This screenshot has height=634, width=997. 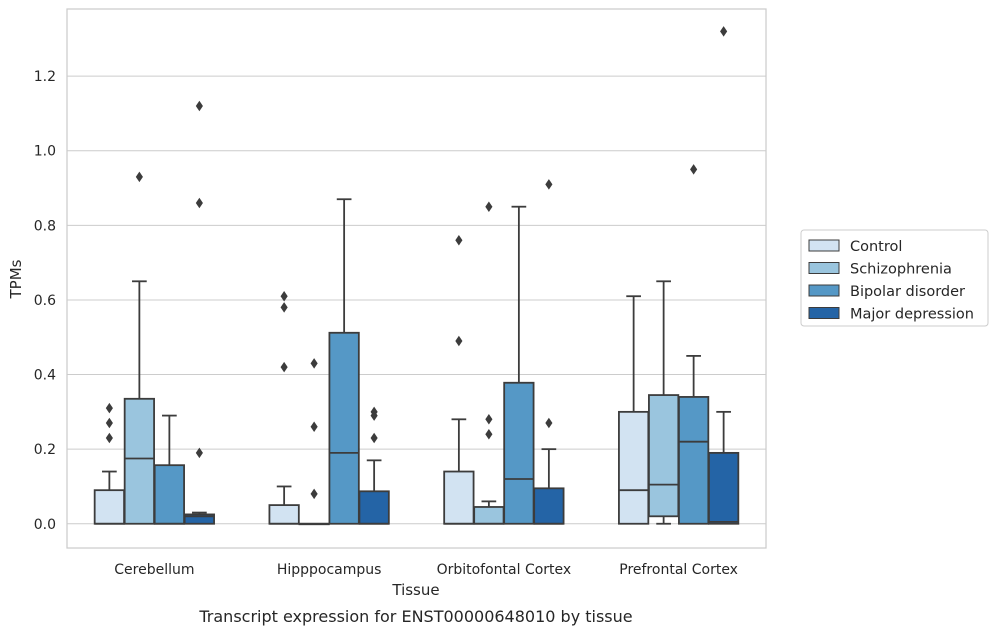 What do you see at coordinates (16, 279) in the screenshot?
I see `y-axis-label: TPMs` at bounding box center [16, 279].